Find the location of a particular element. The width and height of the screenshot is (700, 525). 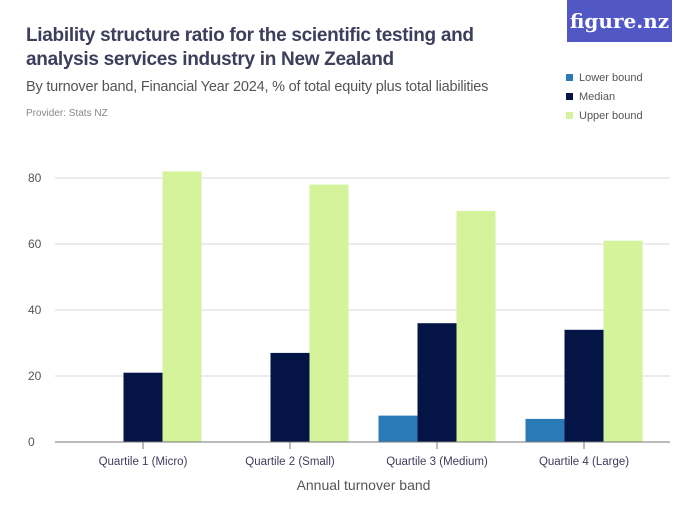

legend-item-lower: Lower bound is located at coordinates (604, 77).